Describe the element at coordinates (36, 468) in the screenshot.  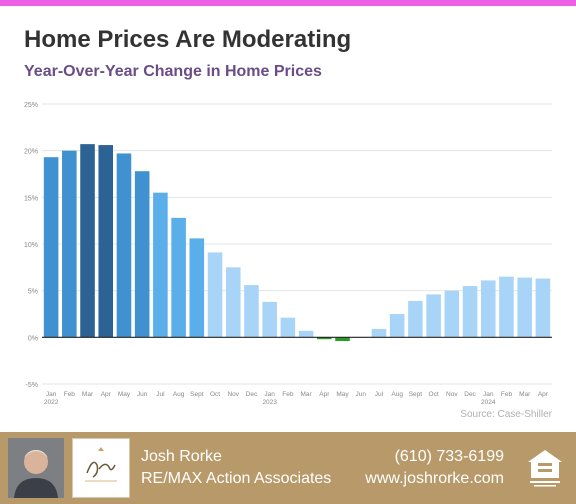
I see `agent-photo` at that location.